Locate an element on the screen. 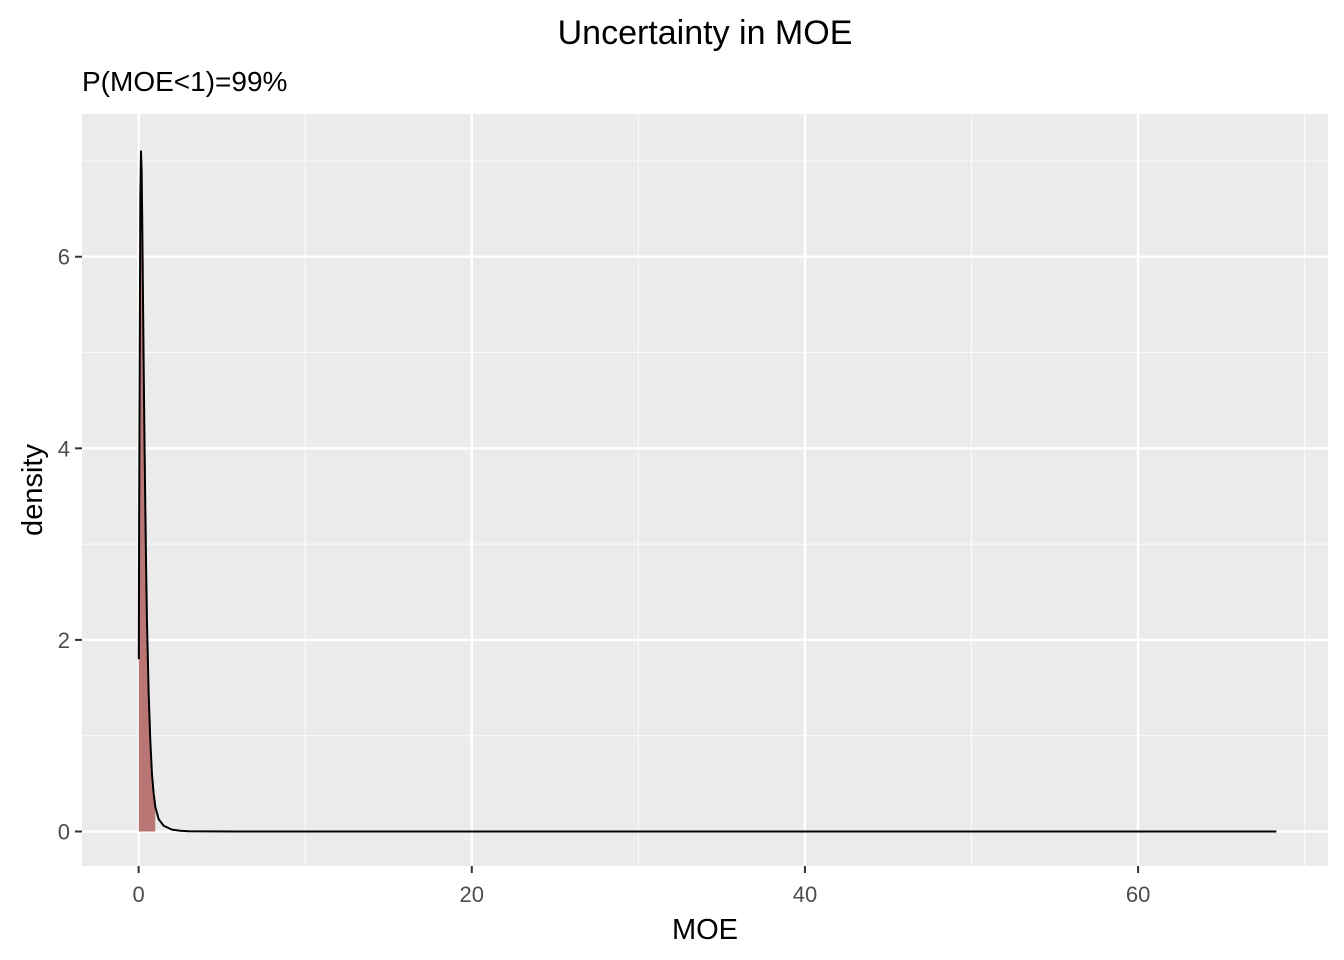 This screenshot has height=960, width=1344. x-tick-label: 0 is located at coordinates (139, 894).